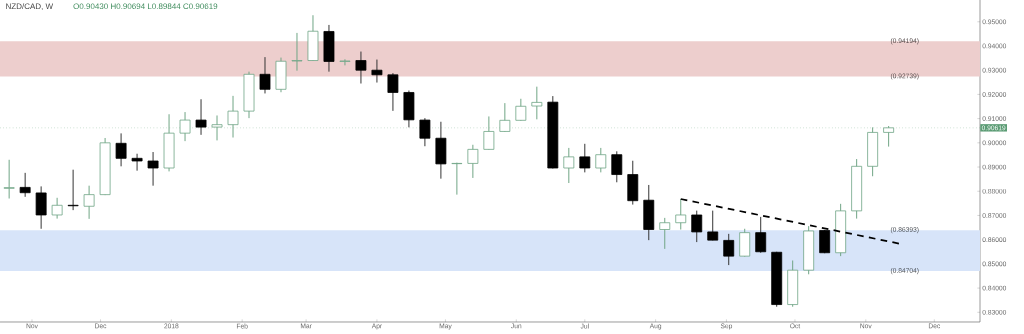 The image size is (1024, 334). I want to click on chart-title: NZD/CAD, W, so click(30, 7).